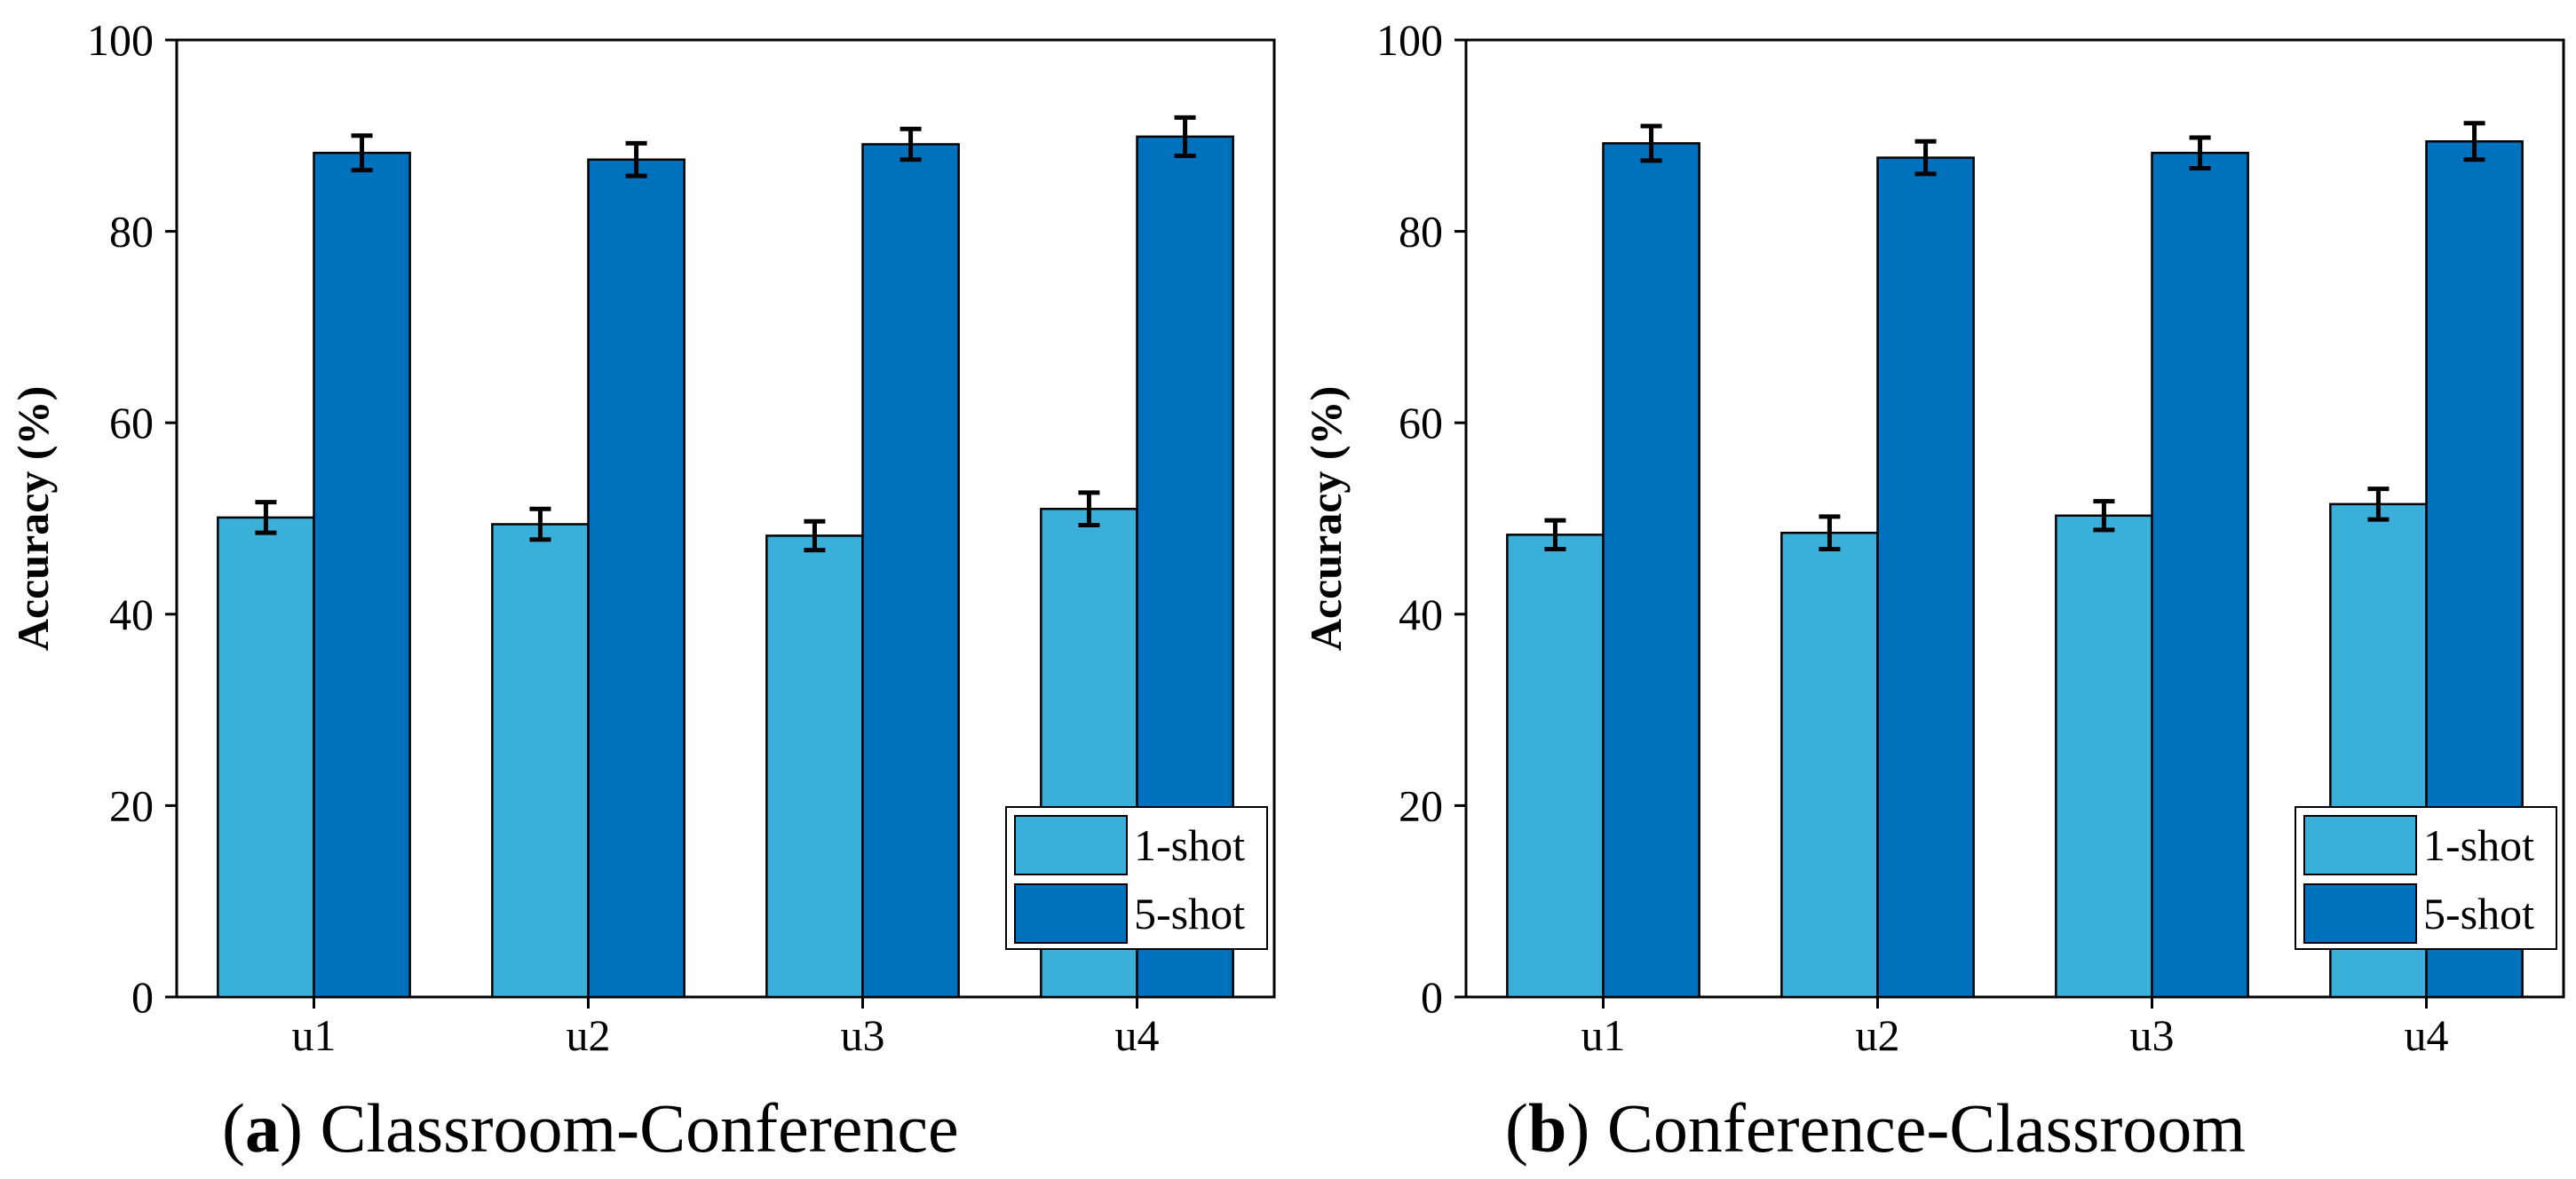 The image size is (2576, 1179). I want to click on panel-letter: b, so click(1547, 1128).